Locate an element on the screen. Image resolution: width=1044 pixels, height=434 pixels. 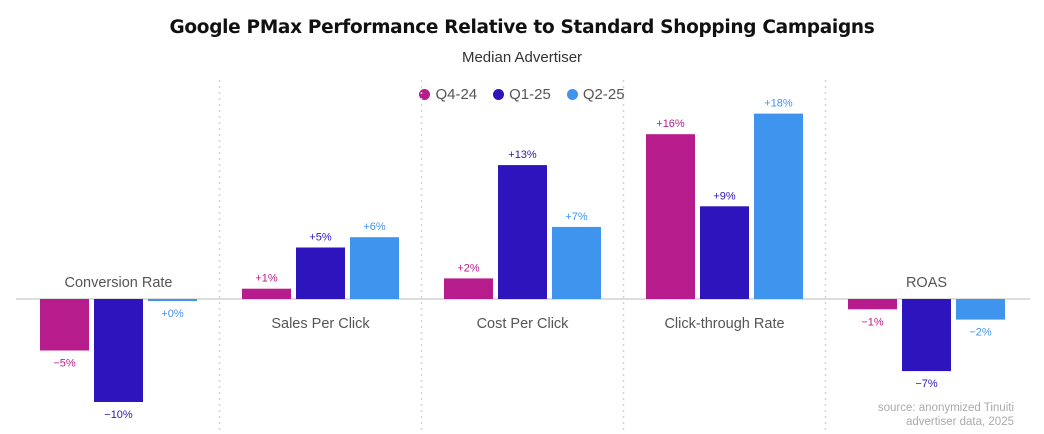
category-label: ROAS is located at coordinates (926, 283).